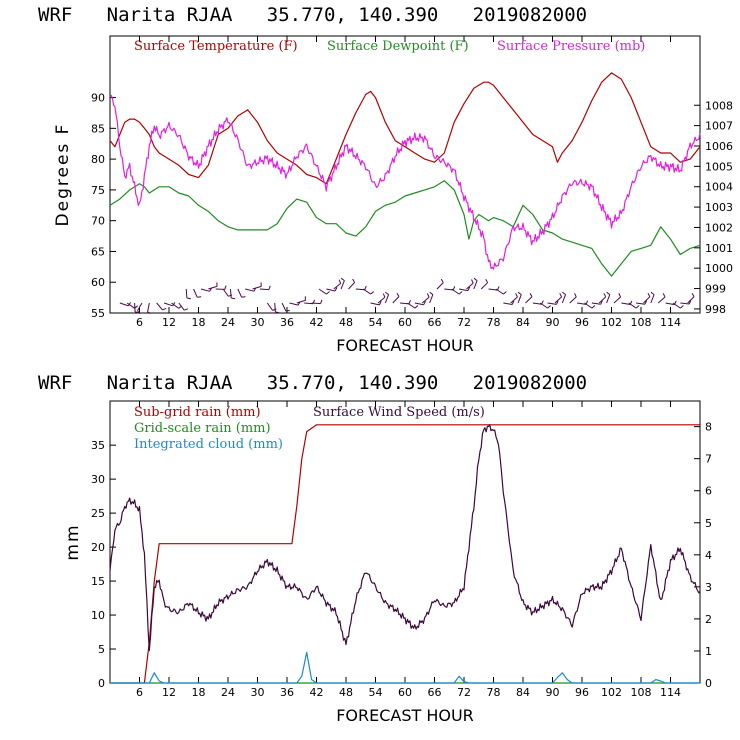  I want to click on panel2-y2-tick-label: 1, so click(708, 651).